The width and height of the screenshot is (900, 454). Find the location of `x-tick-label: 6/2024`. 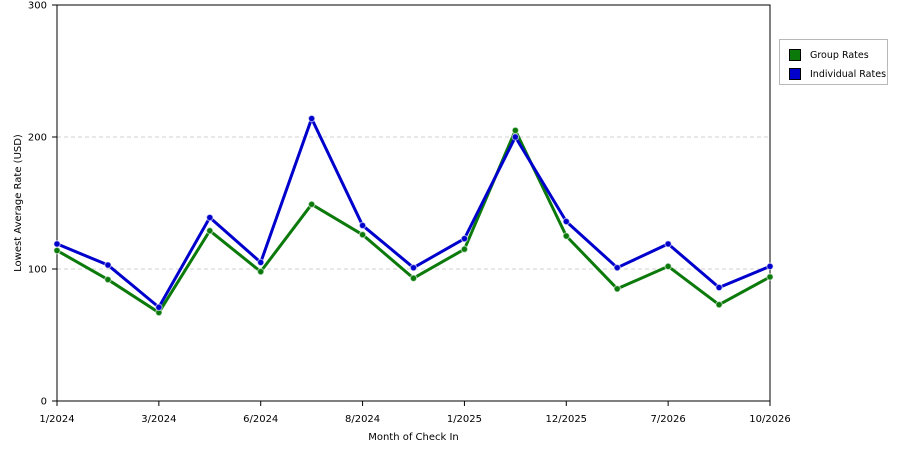

x-tick-label: 6/2024 is located at coordinates (260, 419).